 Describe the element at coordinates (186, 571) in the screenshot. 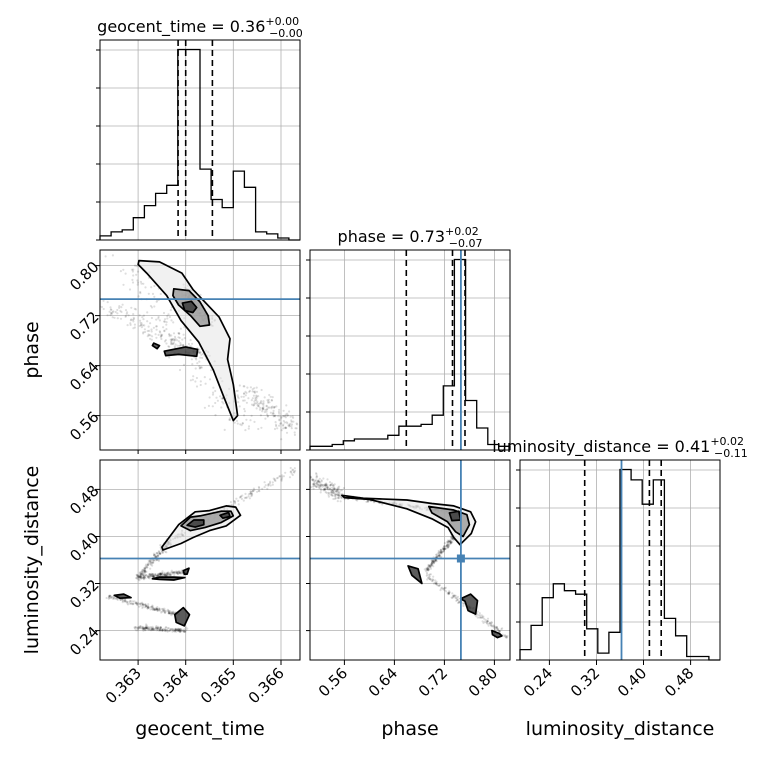

I see `contour-geocent_time|luminosity_distance-5` at that location.